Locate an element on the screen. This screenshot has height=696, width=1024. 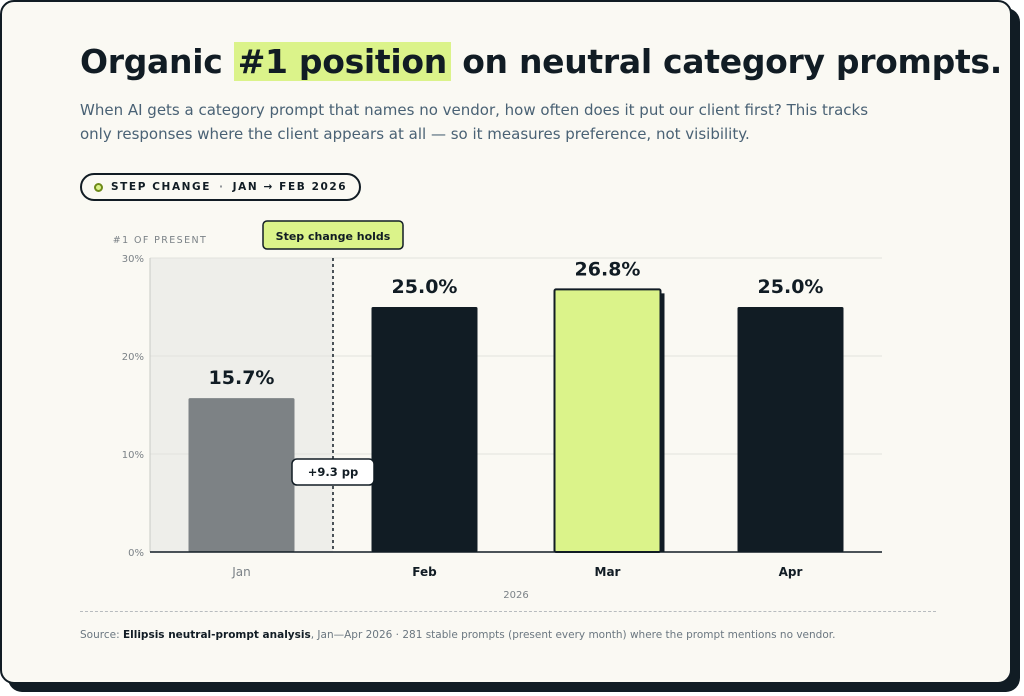
y-tick-label: 0% is located at coordinates (136, 553).